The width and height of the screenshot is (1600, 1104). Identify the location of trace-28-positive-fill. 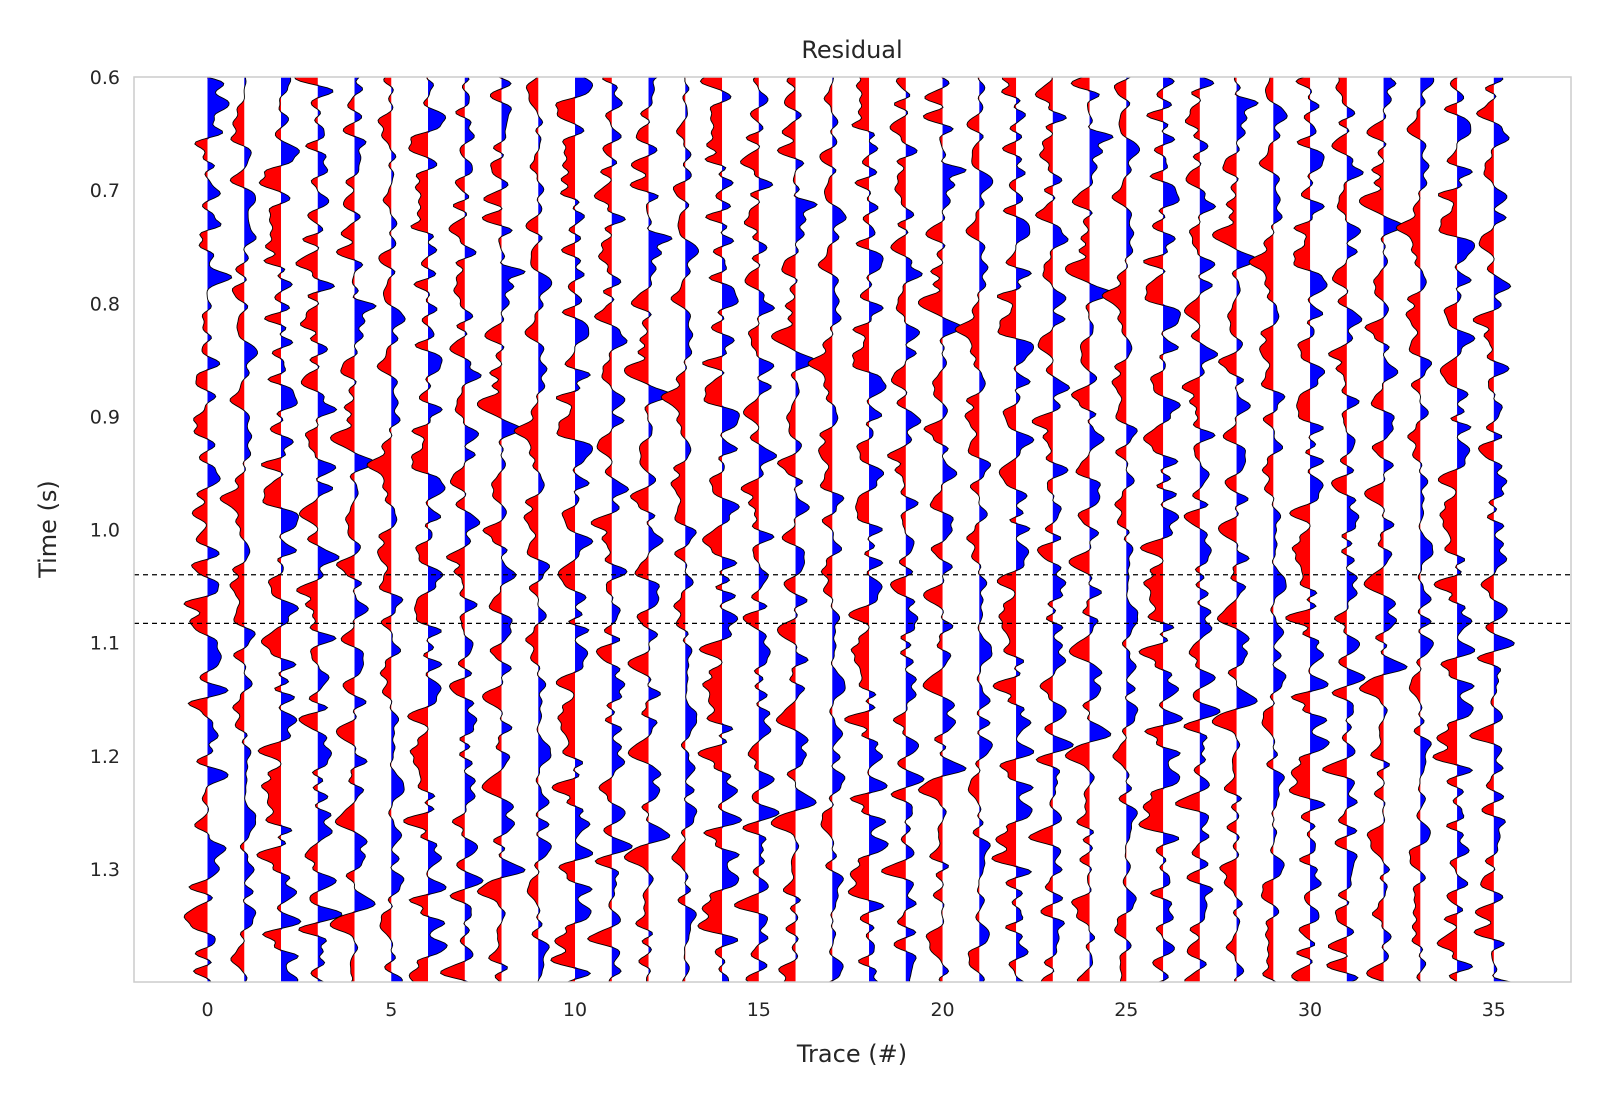
(1247, 529).